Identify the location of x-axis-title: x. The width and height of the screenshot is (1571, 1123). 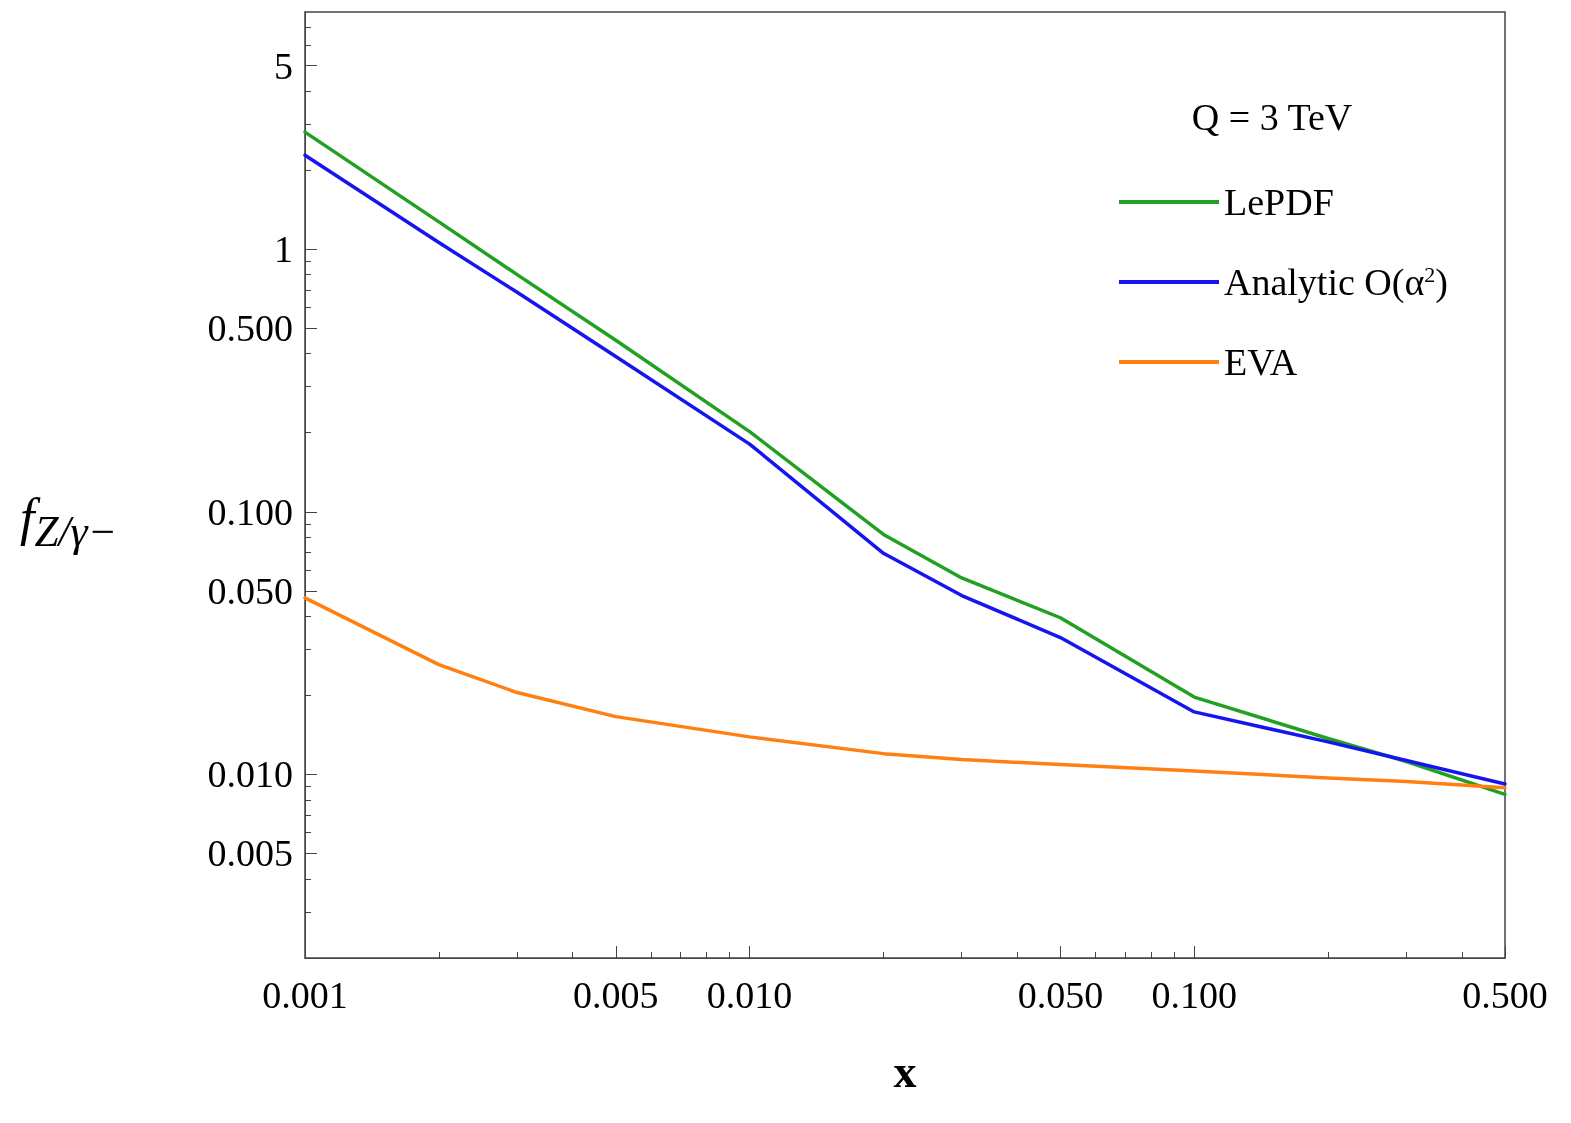
(905, 1071).